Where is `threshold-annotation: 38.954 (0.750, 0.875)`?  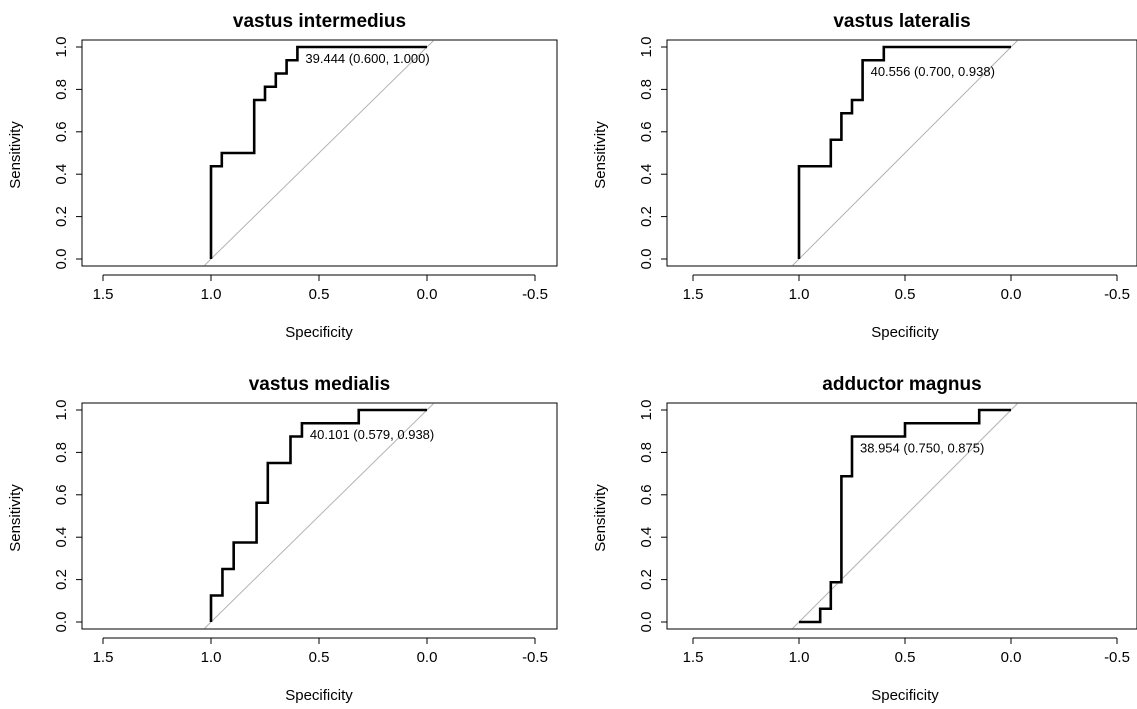
threshold-annotation: 38.954 (0.750, 0.875) is located at coordinates (922, 448).